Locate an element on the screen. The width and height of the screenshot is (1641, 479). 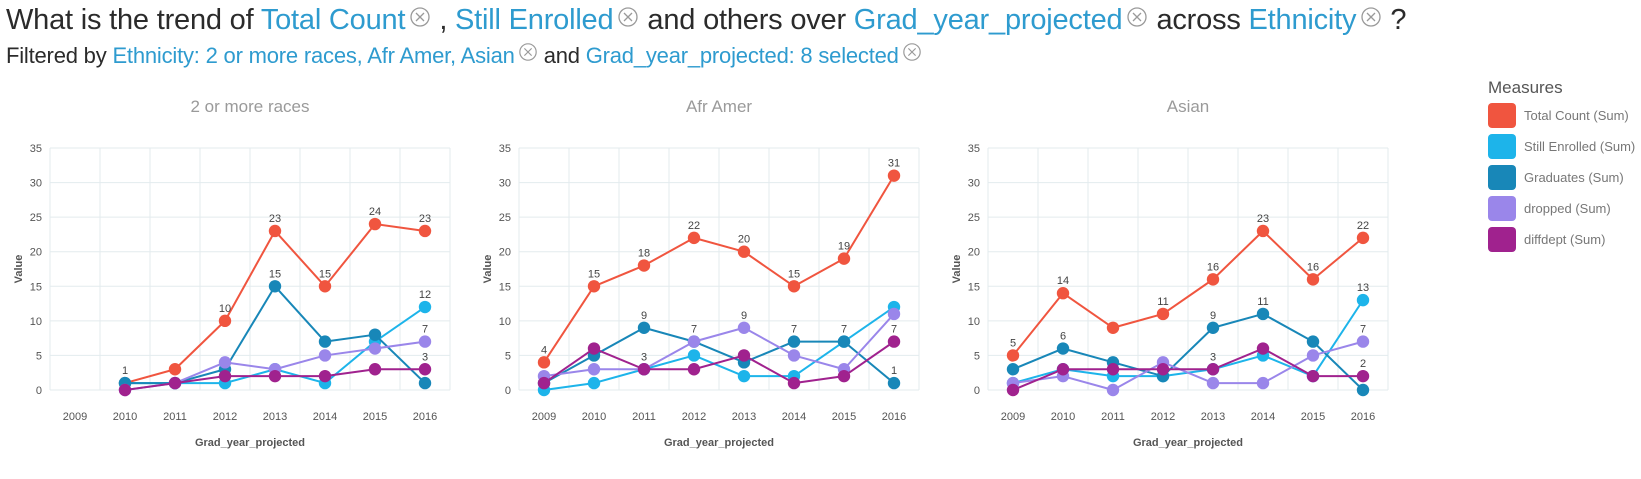
x-field-token: Grad_year_projected is located at coordinates (988, 20).